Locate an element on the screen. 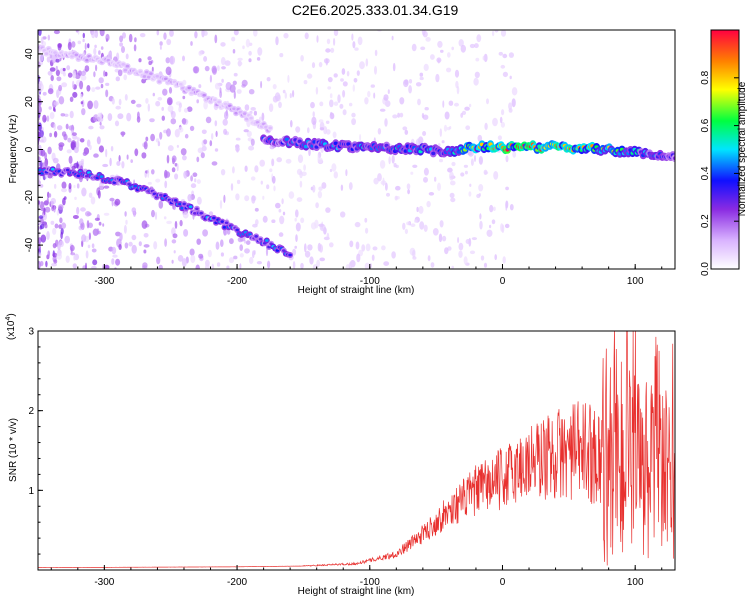 The height and width of the screenshot is (600, 750). x-tick-label: -300 is located at coordinates (104, 582).